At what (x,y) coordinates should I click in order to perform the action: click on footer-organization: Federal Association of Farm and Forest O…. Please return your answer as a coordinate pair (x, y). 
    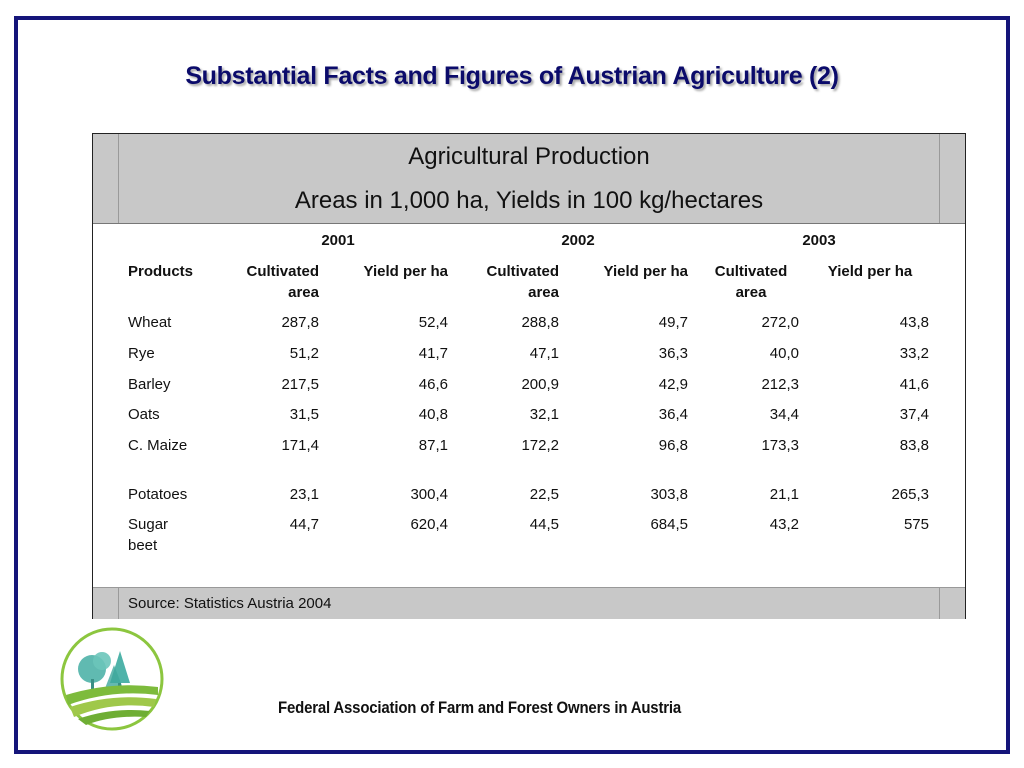
    Looking at the image, I should click on (480, 707).